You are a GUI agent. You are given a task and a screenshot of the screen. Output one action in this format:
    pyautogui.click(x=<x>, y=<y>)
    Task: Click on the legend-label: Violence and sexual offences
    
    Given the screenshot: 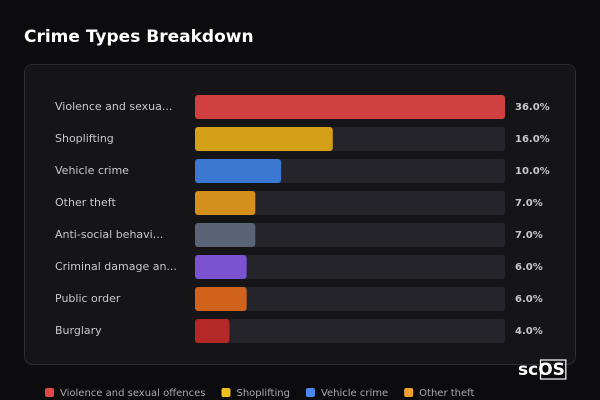 What is the action you would take?
    pyautogui.click(x=133, y=393)
    